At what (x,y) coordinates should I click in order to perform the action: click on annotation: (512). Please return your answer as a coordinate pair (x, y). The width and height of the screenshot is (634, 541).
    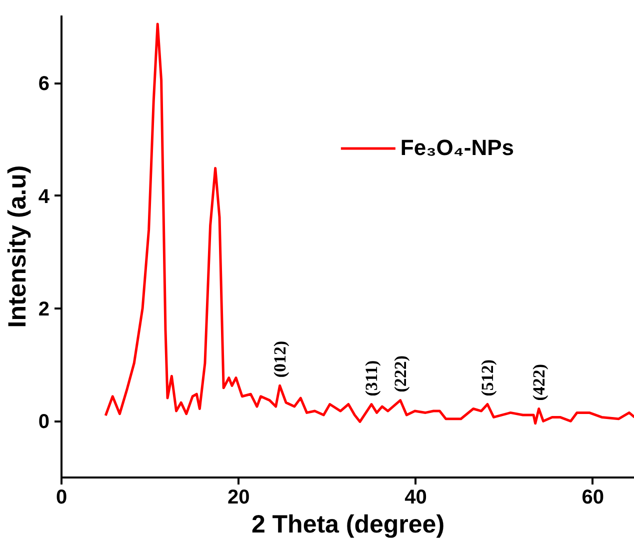
    Looking at the image, I should click on (487, 377).